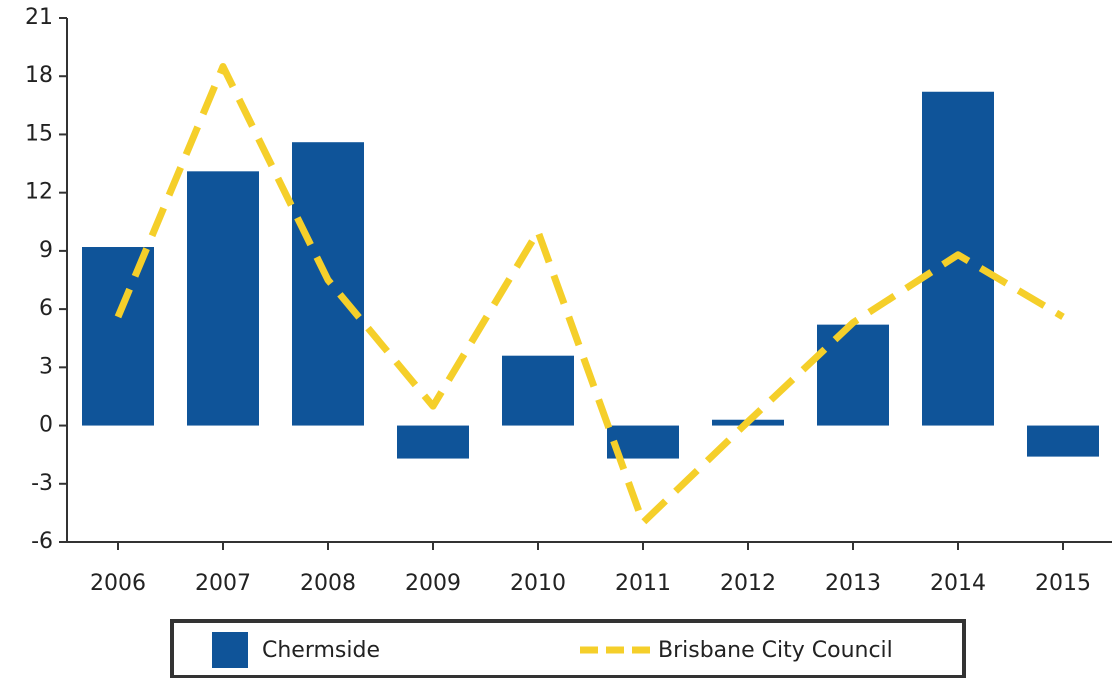 The image size is (1112, 678). What do you see at coordinates (321, 650) in the screenshot?
I see `legend-label: Chermside` at bounding box center [321, 650].